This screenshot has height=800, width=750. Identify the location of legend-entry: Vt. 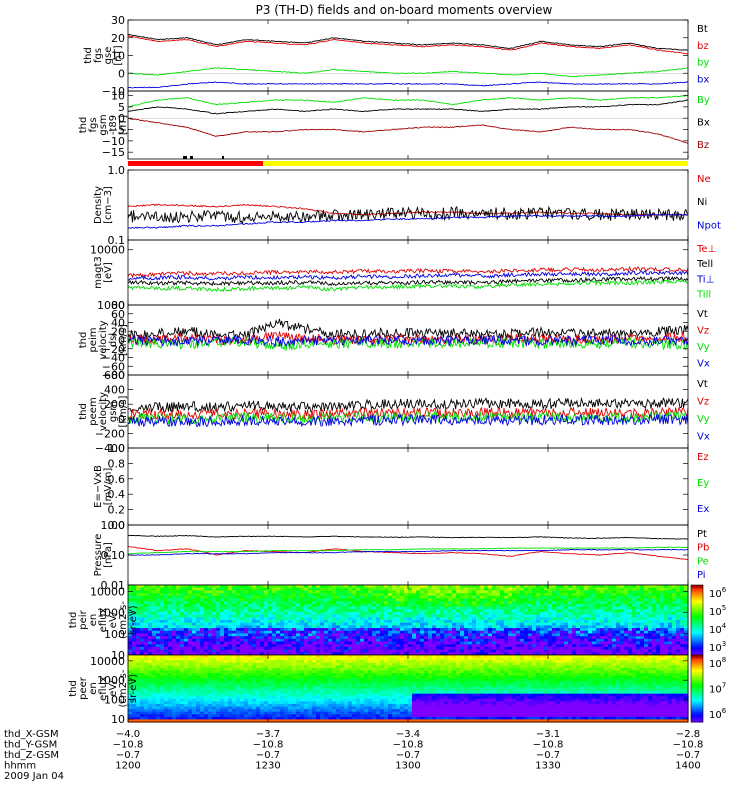
(702, 314).